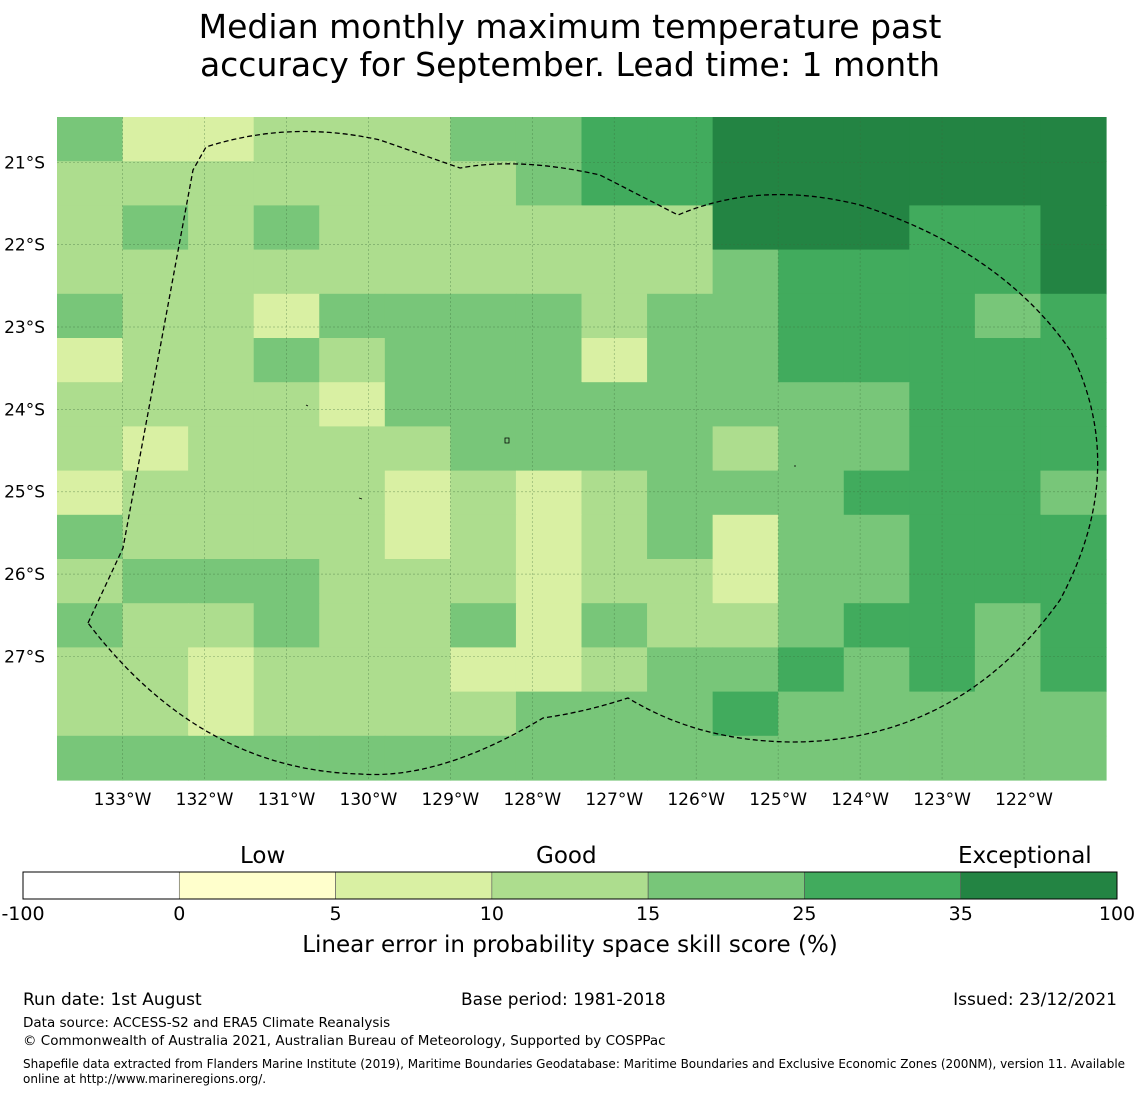 The height and width of the screenshot is (1095, 1140). What do you see at coordinates (648, 914) in the screenshot?
I see `colorbar-tick-label: 15` at bounding box center [648, 914].